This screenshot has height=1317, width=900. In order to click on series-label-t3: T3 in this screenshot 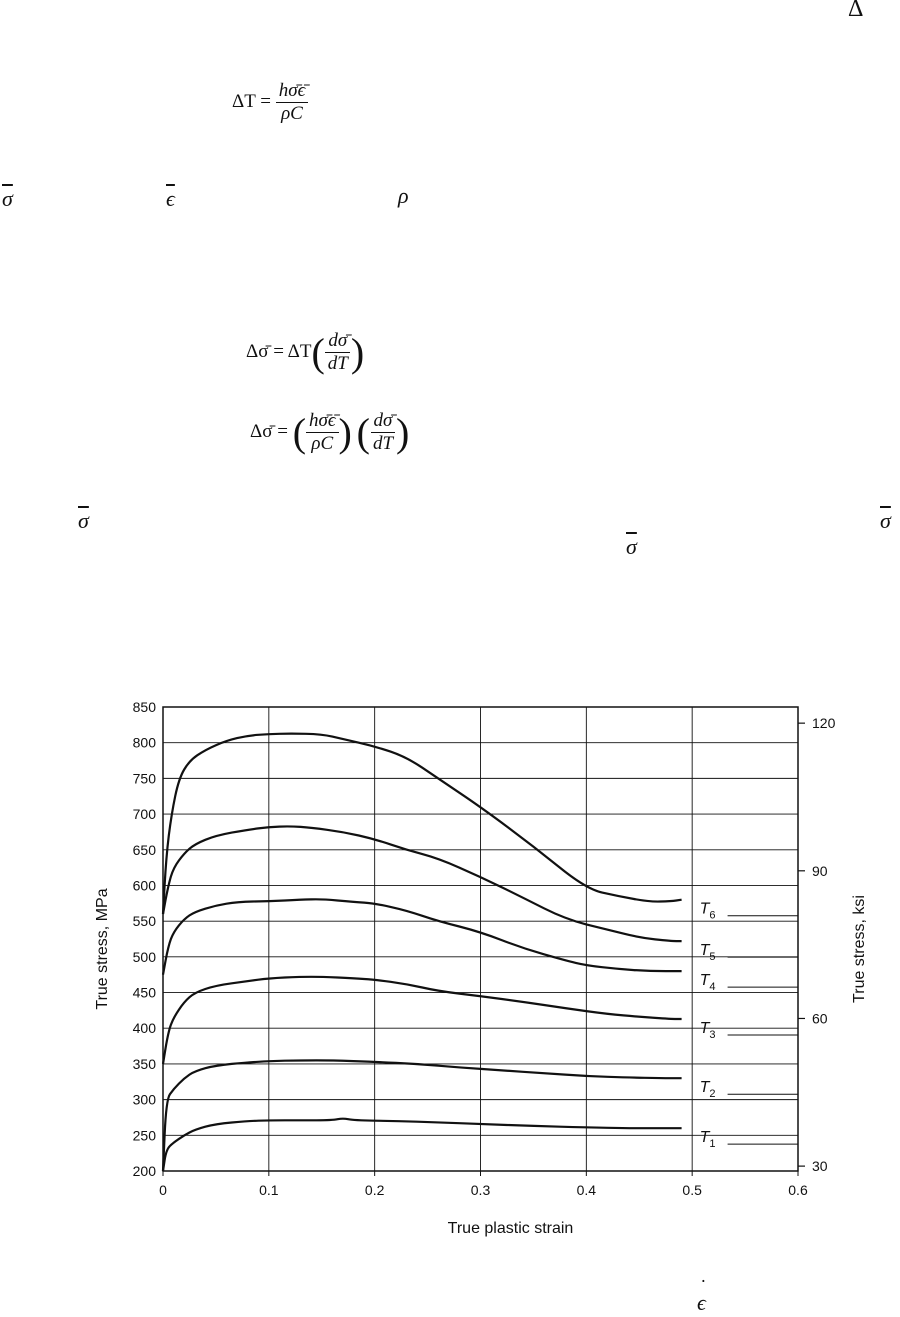, I will do `click(708, 1030)`.